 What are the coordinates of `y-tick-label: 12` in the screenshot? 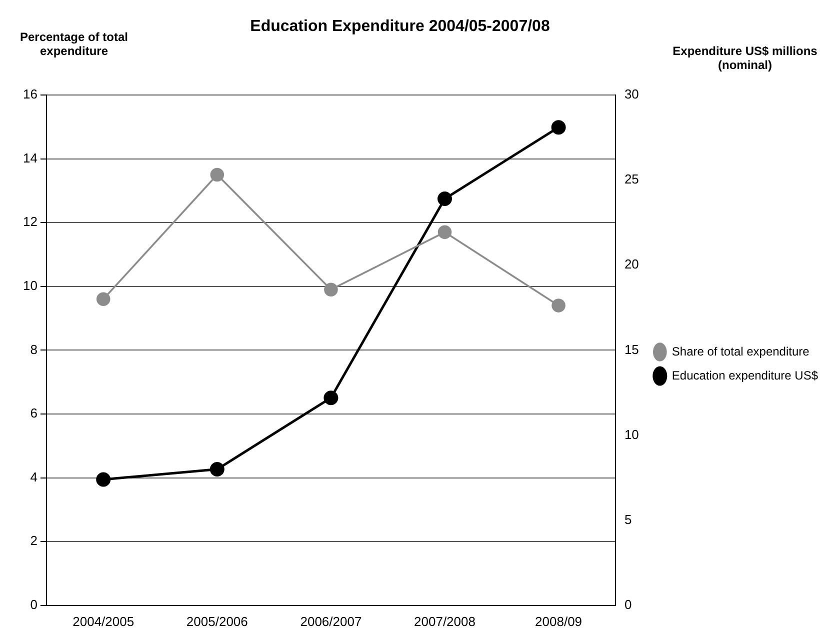 It's located at (30, 222).